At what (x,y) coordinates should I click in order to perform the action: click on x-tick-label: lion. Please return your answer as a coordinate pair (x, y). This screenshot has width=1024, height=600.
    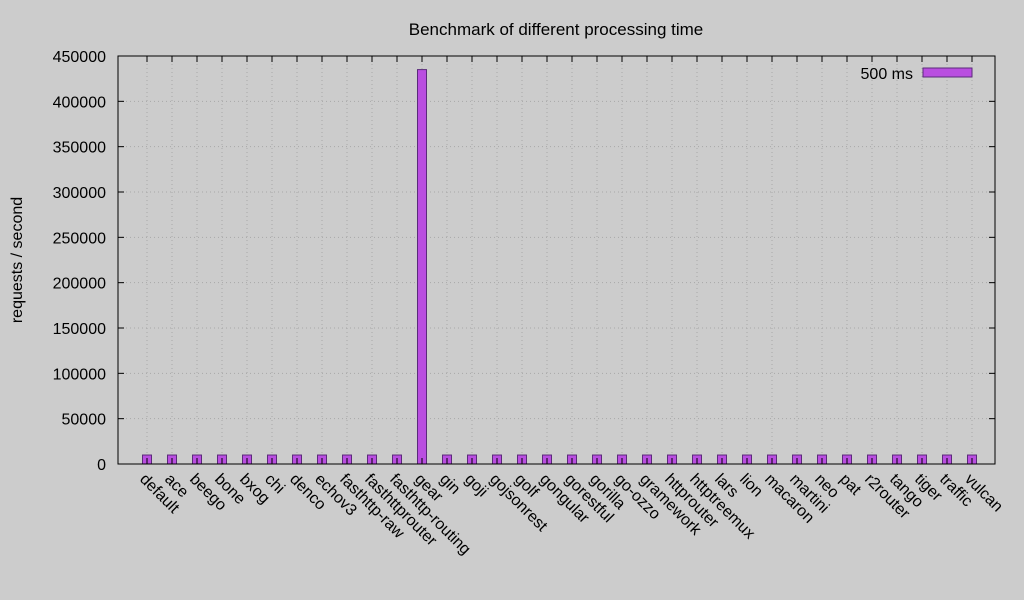
    Looking at the image, I should click on (751, 486).